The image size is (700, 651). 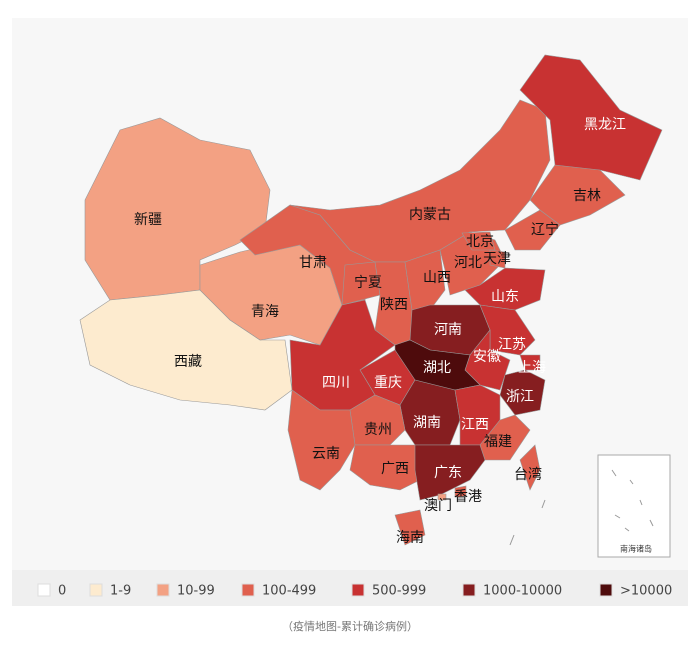 What do you see at coordinates (468, 497) in the screenshot?
I see `province-label: 香港` at bounding box center [468, 497].